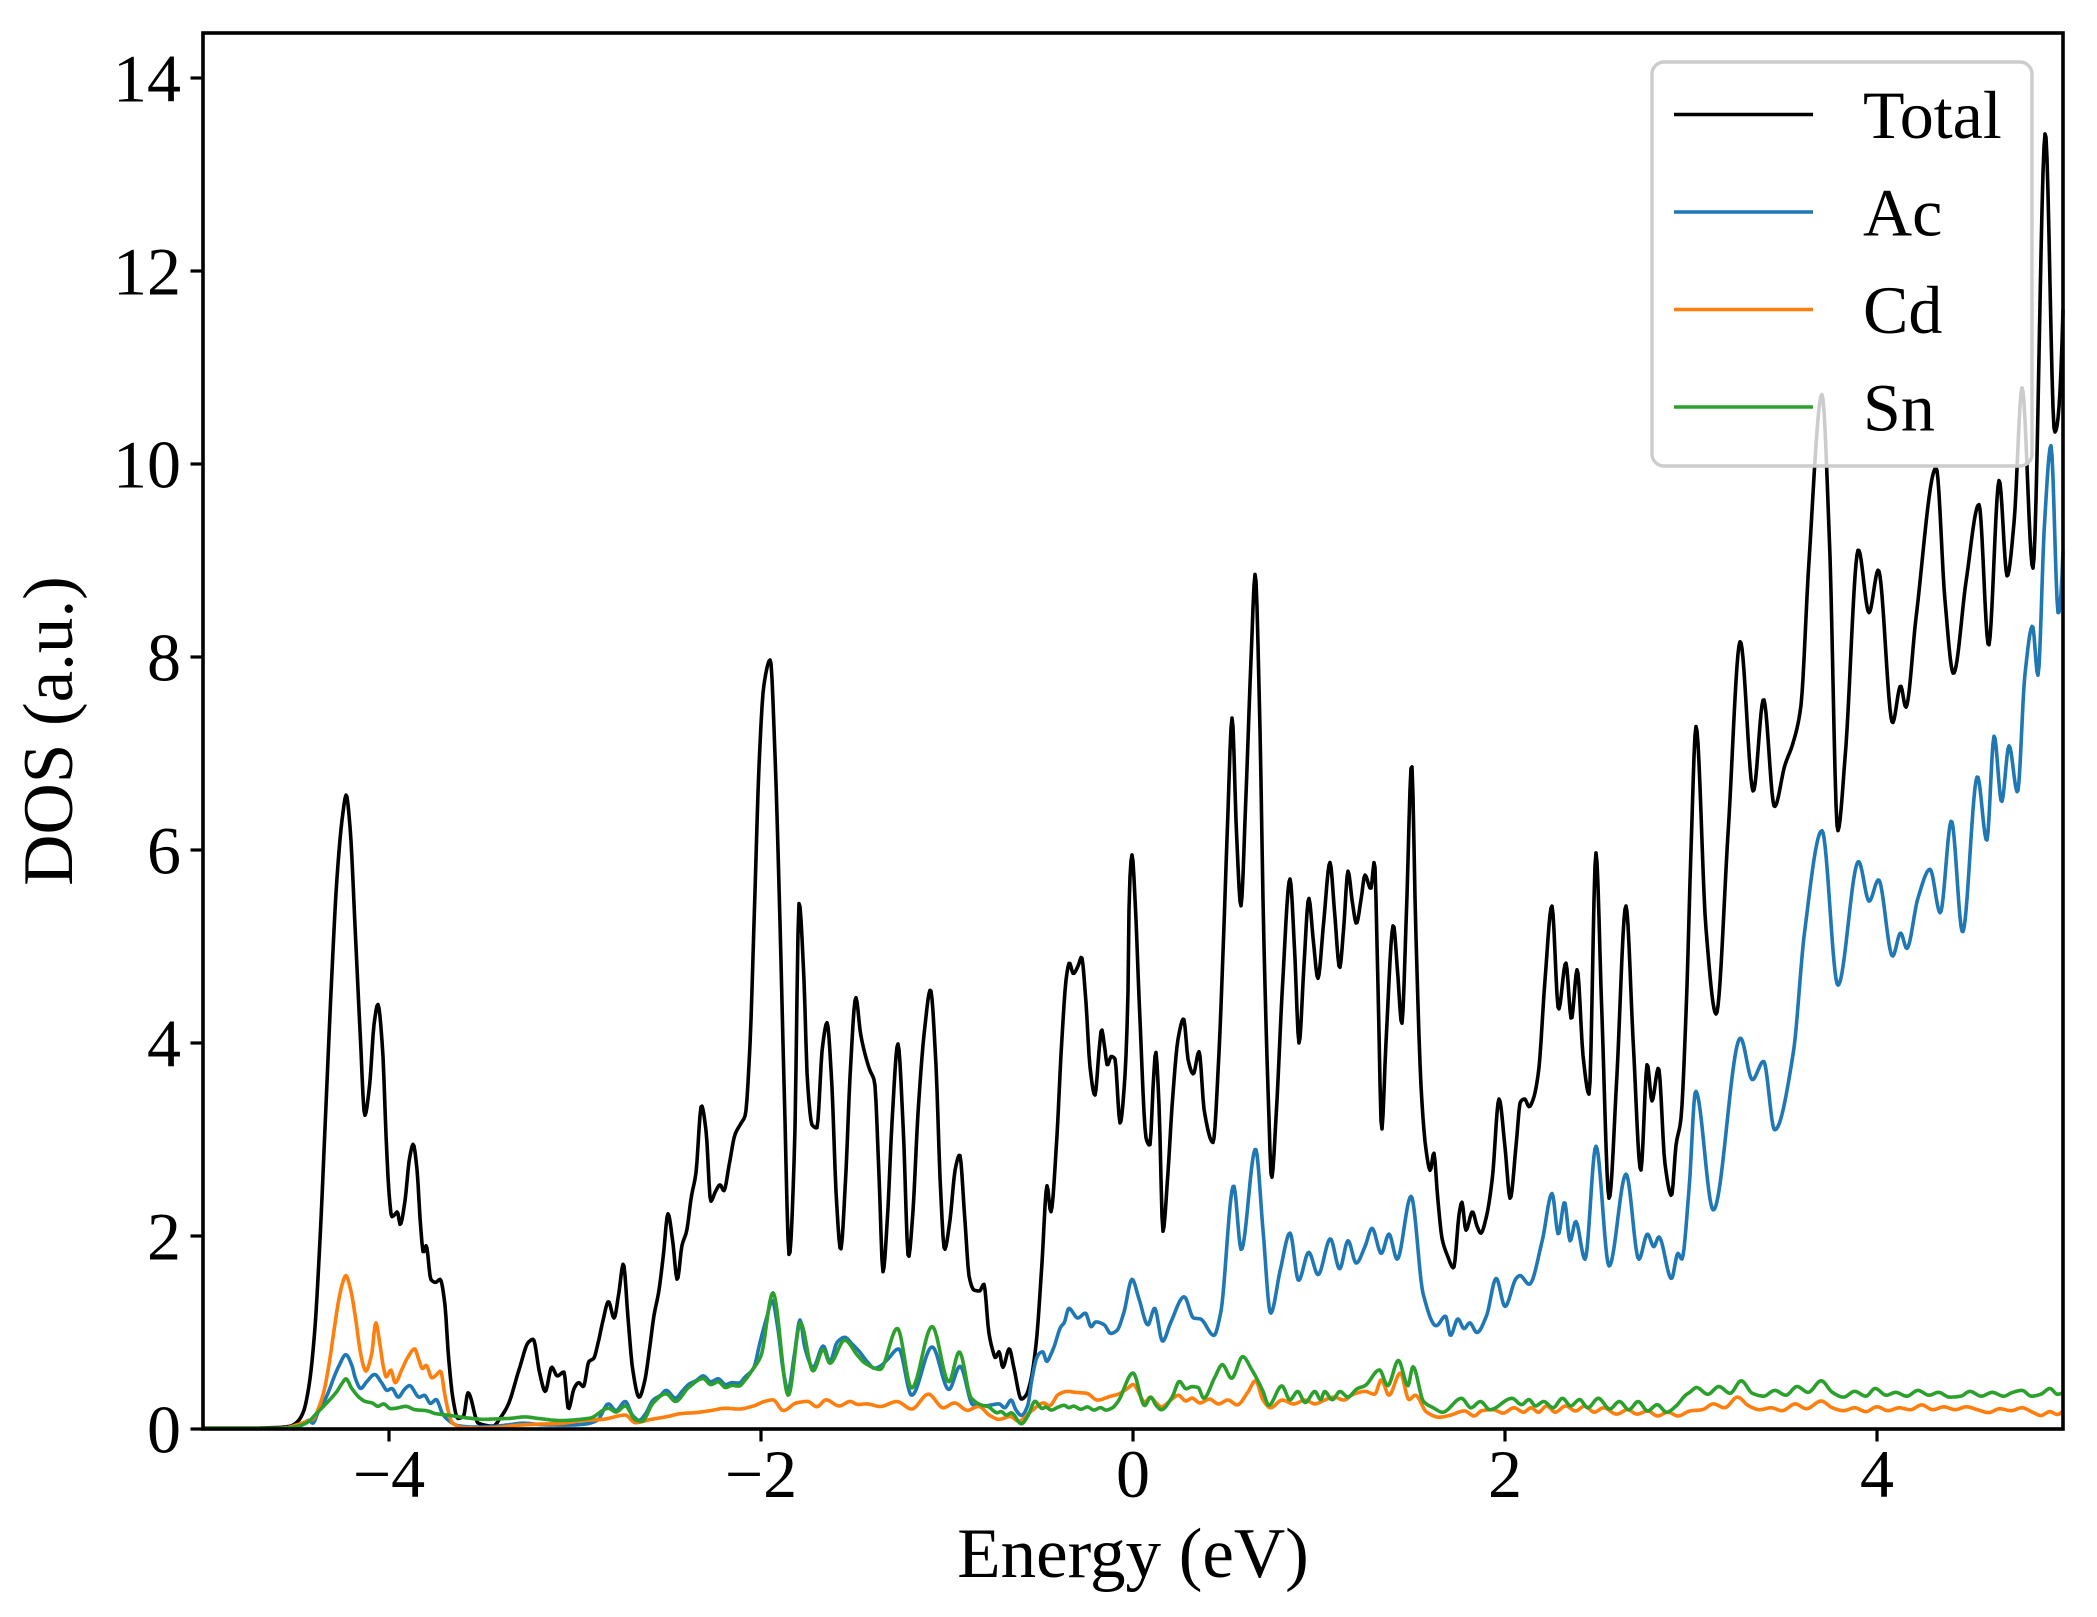  I want to click on svg-text: 6, so click(164, 851).